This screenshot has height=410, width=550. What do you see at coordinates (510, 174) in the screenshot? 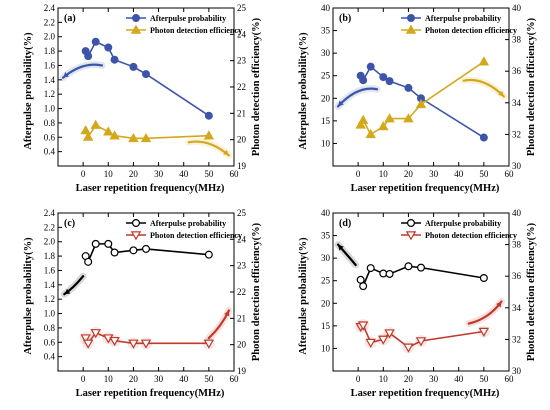
I see `x-tick-label: 60` at bounding box center [510, 174].